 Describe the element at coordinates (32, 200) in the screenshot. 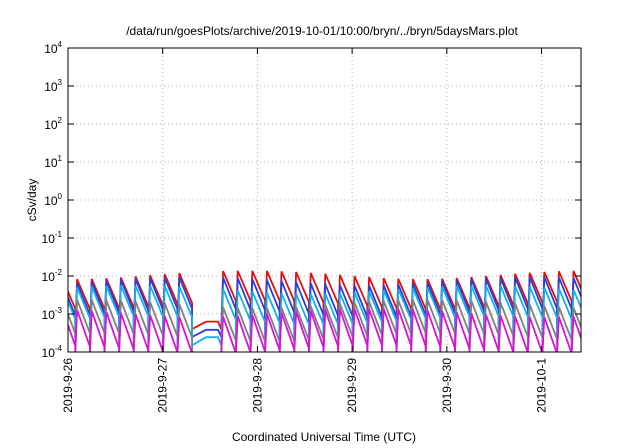

I see `y-axis-label: cSv/day` at that location.